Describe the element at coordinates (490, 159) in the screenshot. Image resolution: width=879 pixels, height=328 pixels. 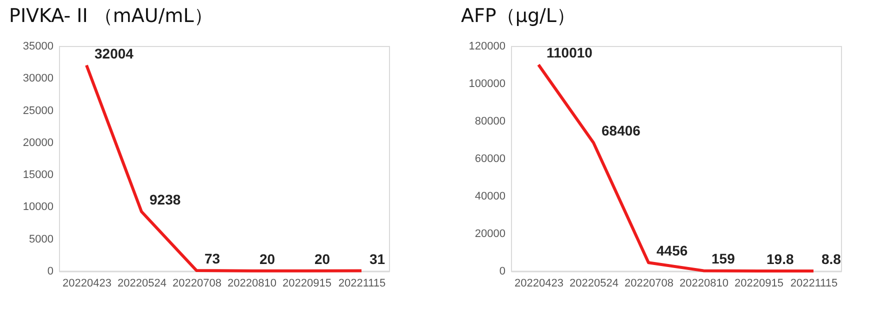
I see `y-tick-label: 60000` at that location.